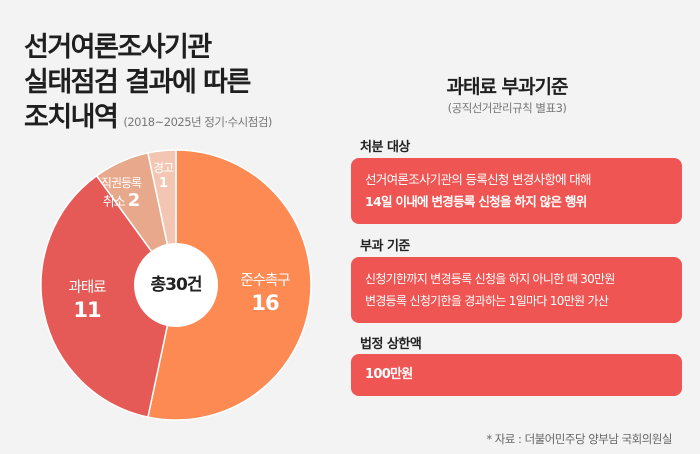  I want to click on slice-label-revocation: 직권등록 취소 2, so click(121, 194).